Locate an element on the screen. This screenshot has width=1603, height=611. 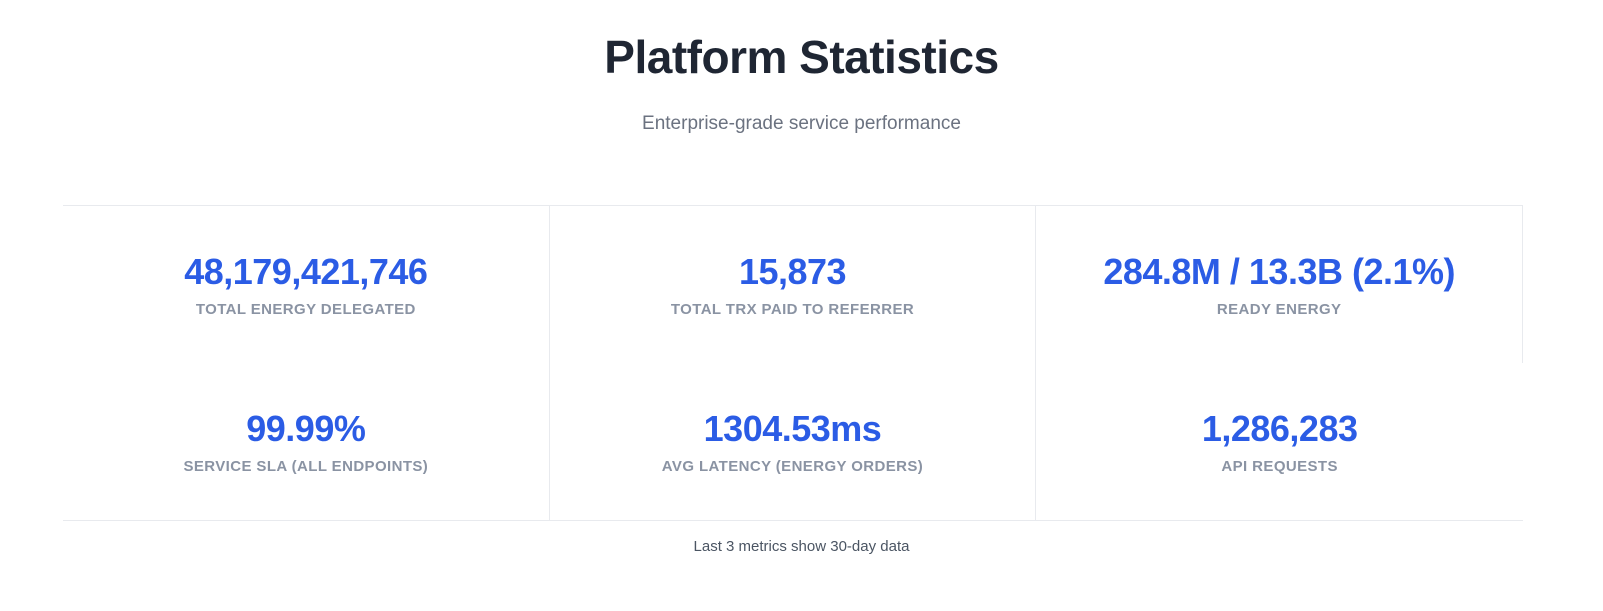
stat-card-total-energy-delegated: 48,179,421,746 TOTAL ENERGY DELEGATED is located at coordinates (306, 284).